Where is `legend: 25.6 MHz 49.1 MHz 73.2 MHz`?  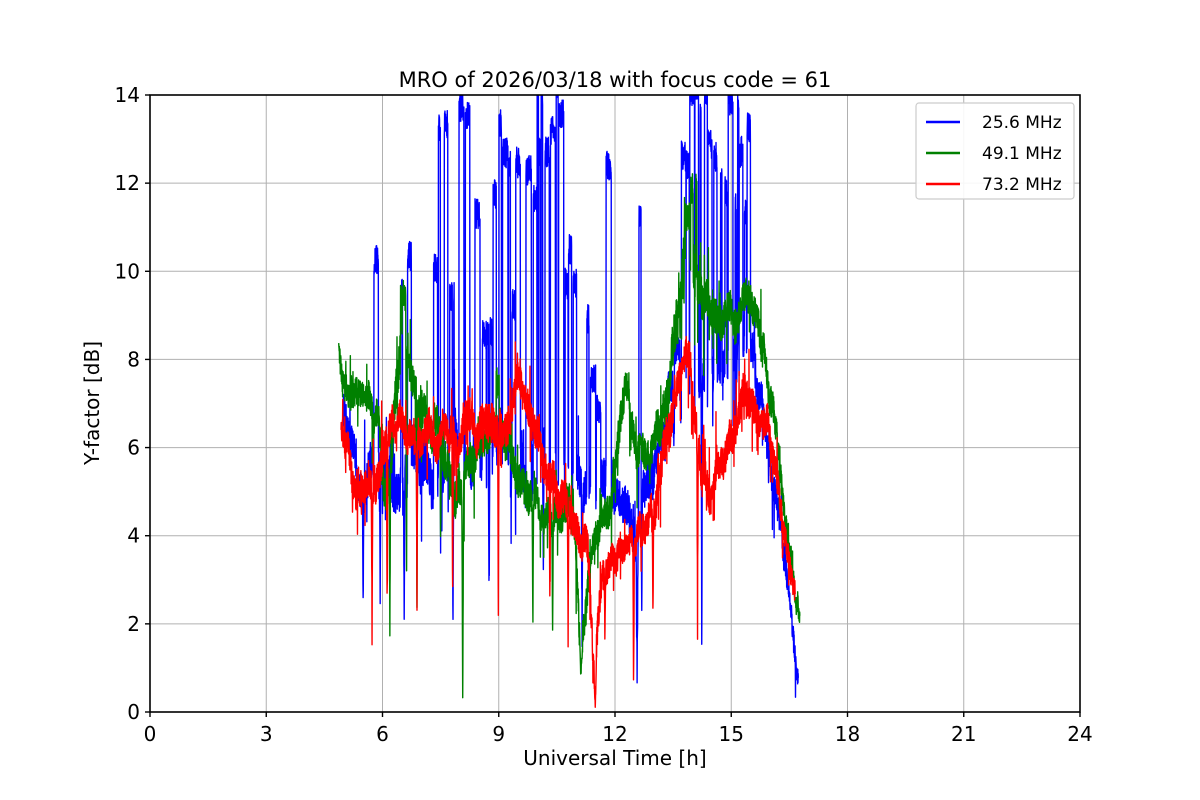
legend: 25.6 MHz 49.1 MHz 73.2 MHz is located at coordinates (995, 151).